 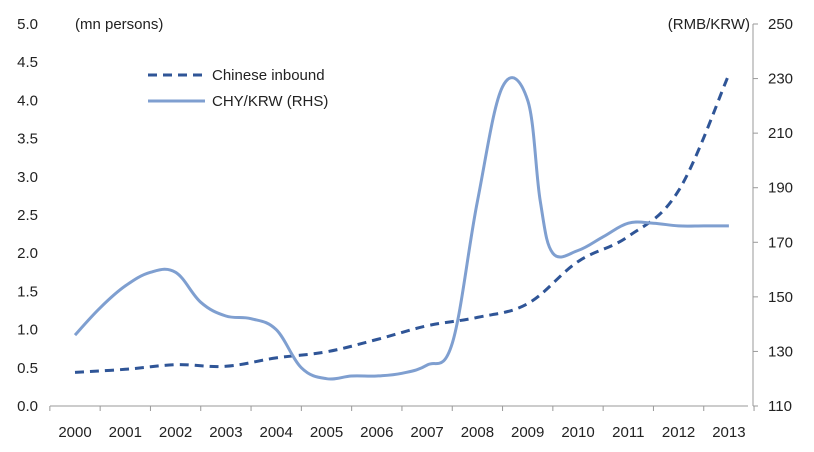 I want to click on x-tick-label: 2001, so click(x=125, y=432).